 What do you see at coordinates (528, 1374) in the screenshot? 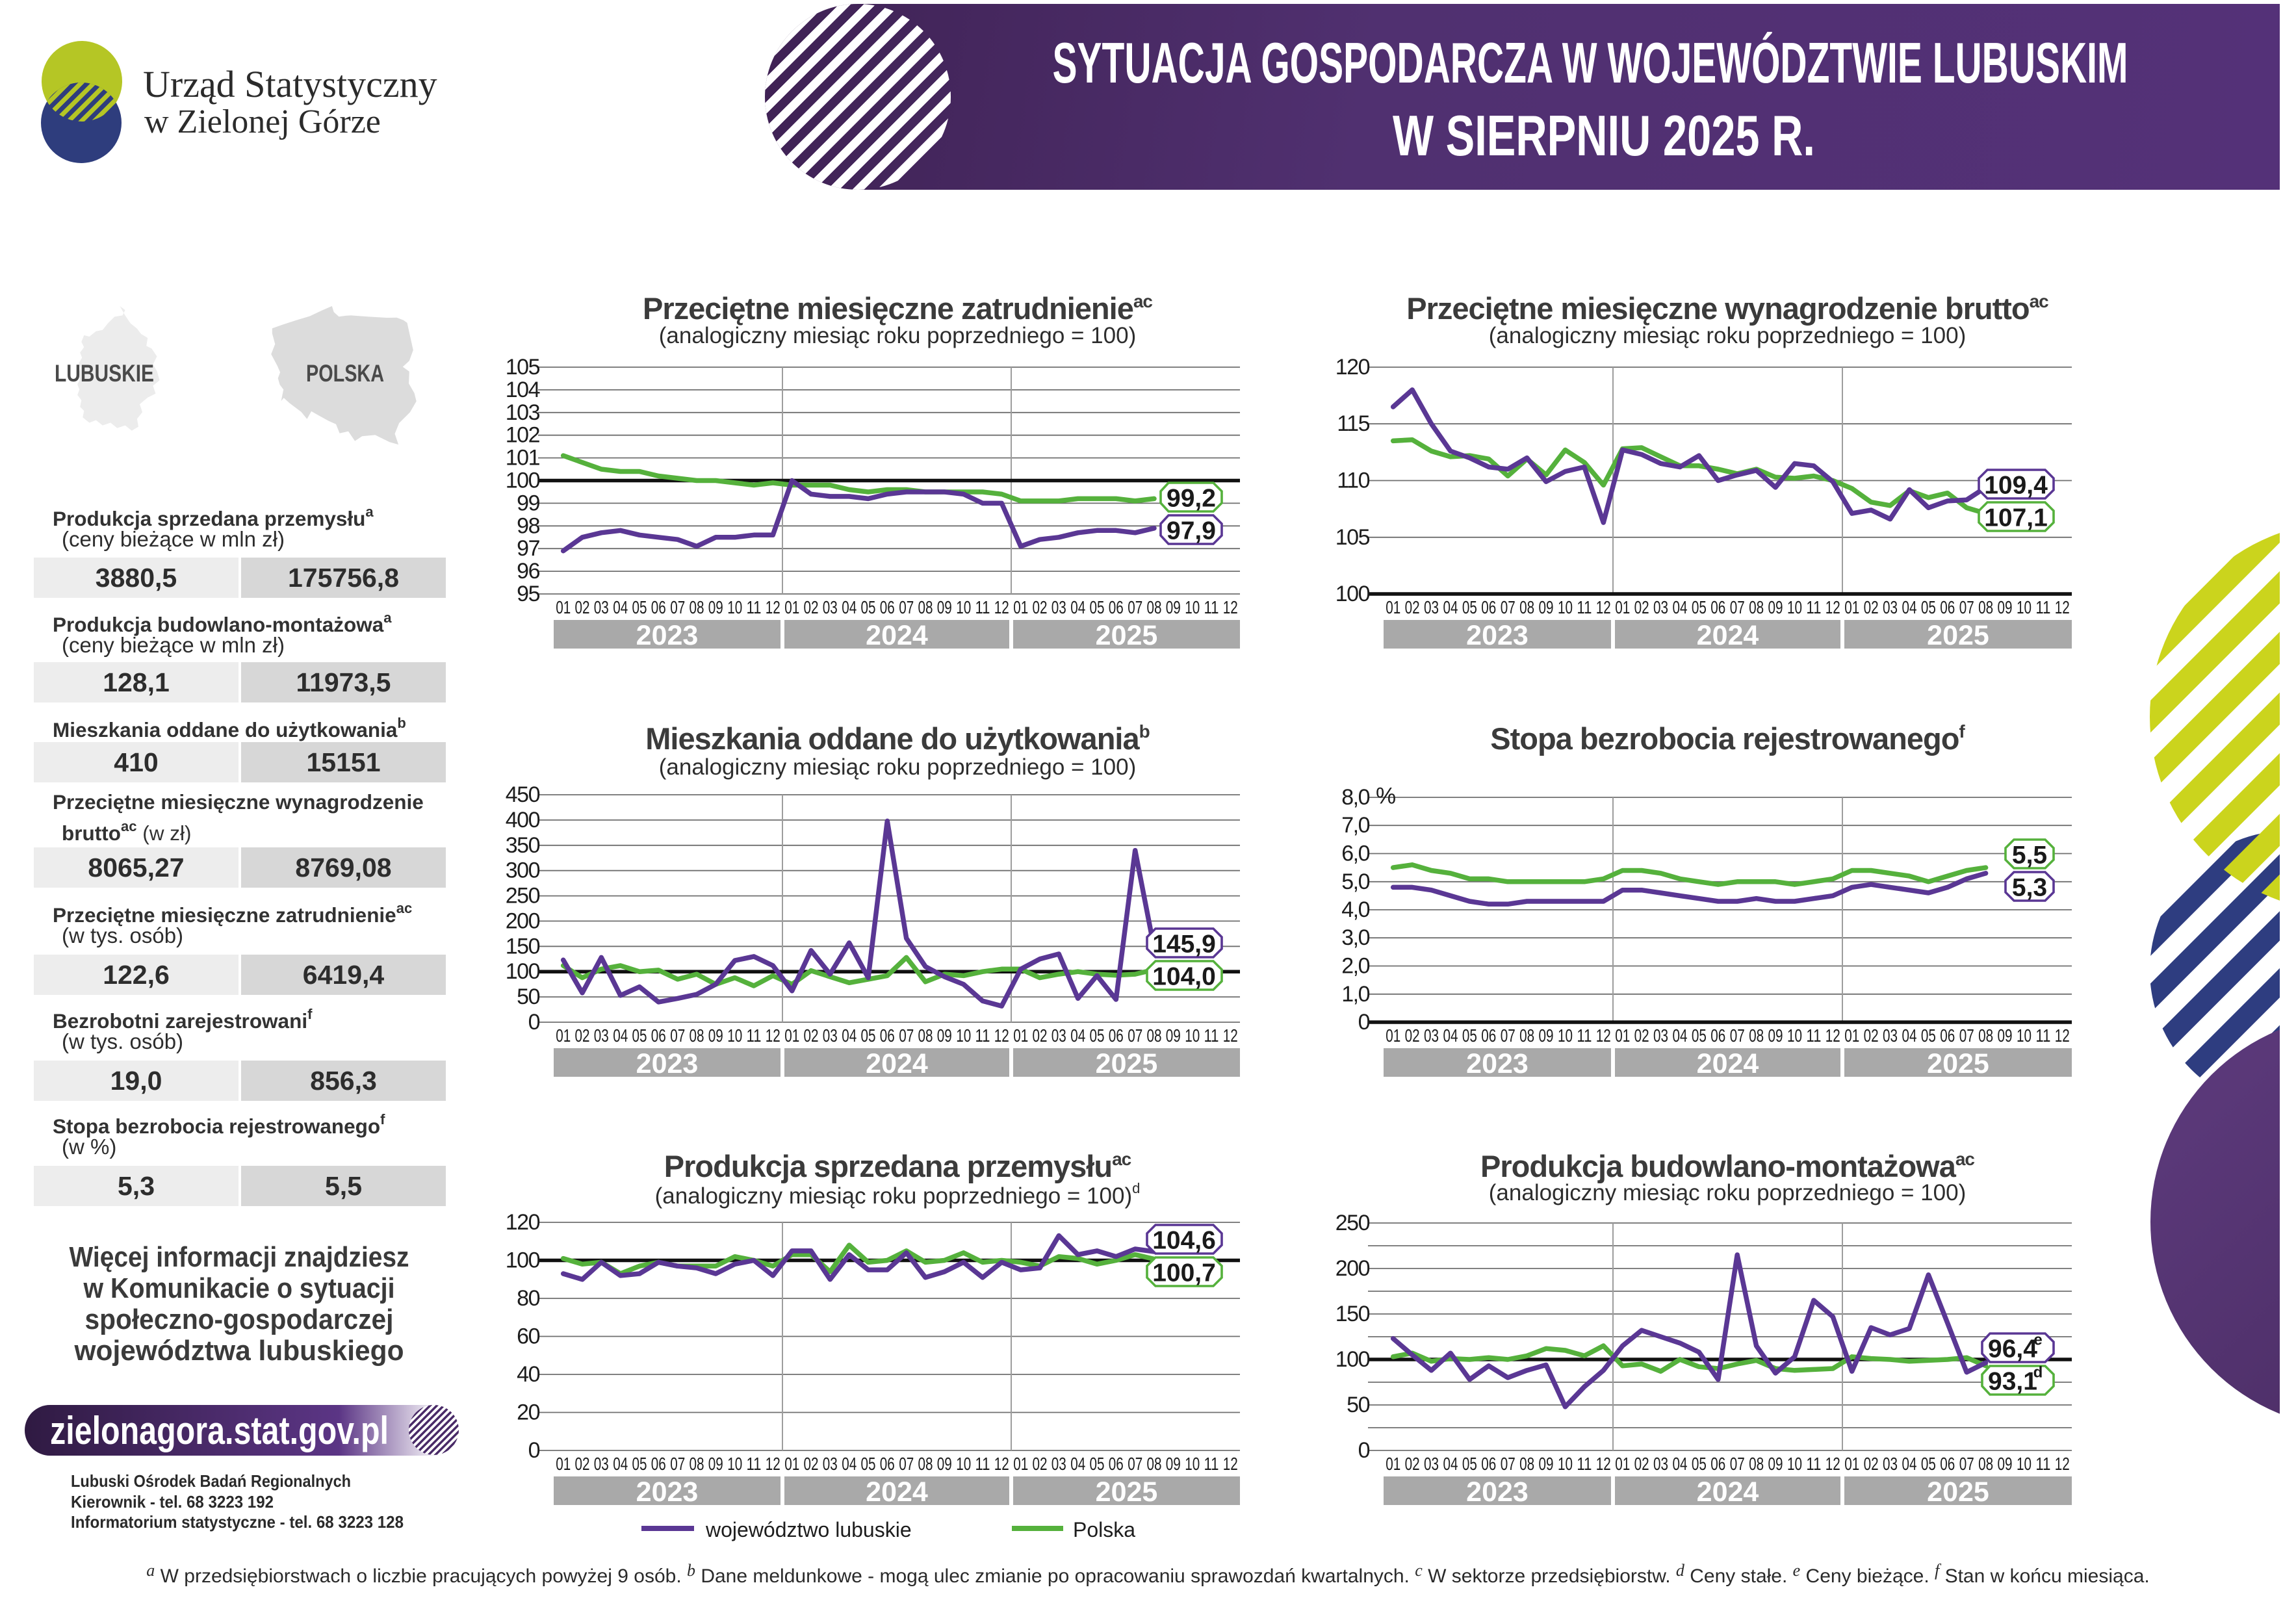
I see `svg-text: 40` at bounding box center [528, 1374].